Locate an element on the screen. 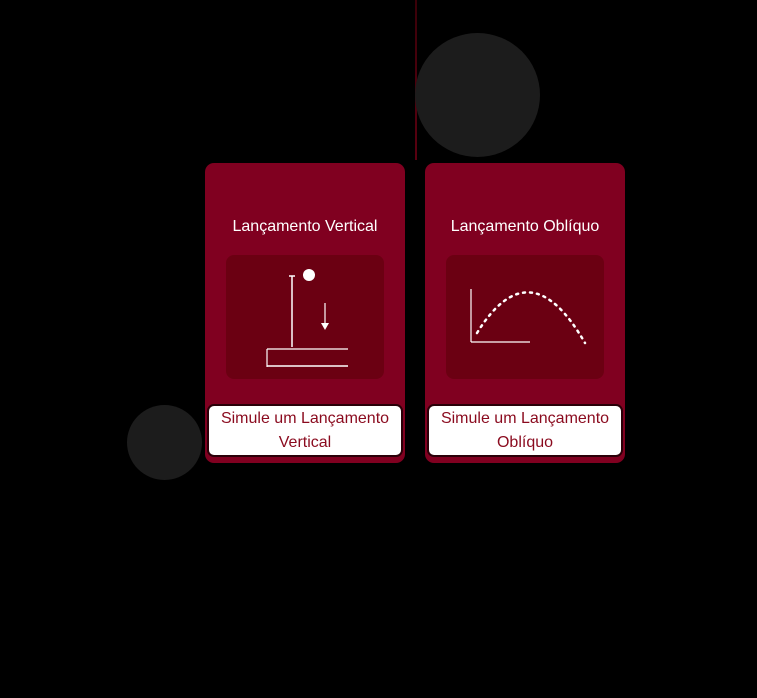 This screenshot has width=757, height=698. simulate-vertical-button: Simule um Lançamento Vertical is located at coordinates (305, 430).